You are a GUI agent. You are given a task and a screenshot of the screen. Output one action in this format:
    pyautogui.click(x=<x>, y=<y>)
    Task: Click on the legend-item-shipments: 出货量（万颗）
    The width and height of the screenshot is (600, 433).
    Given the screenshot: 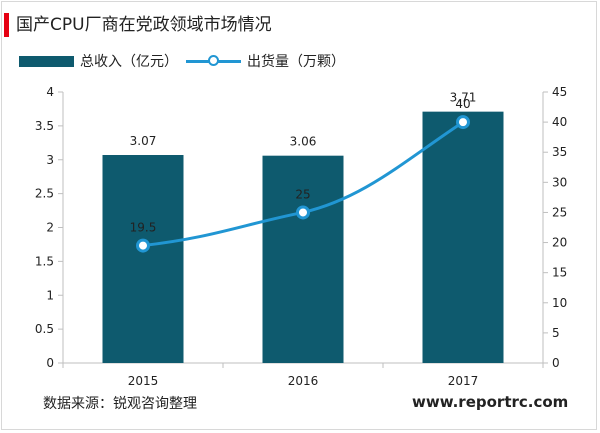 What is the action you would take?
    pyautogui.click(x=265, y=61)
    